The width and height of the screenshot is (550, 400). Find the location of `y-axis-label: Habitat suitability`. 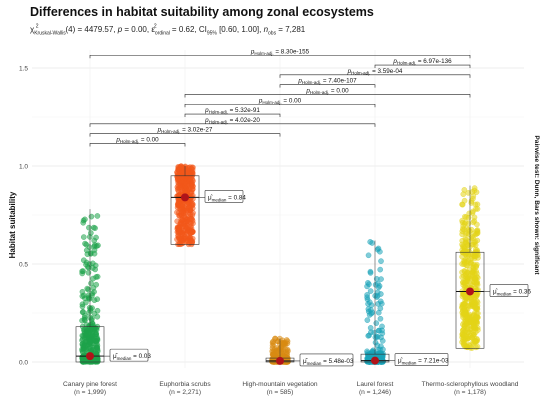

y-axis-label: Habitat suitability is located at coordinates (12, 224).